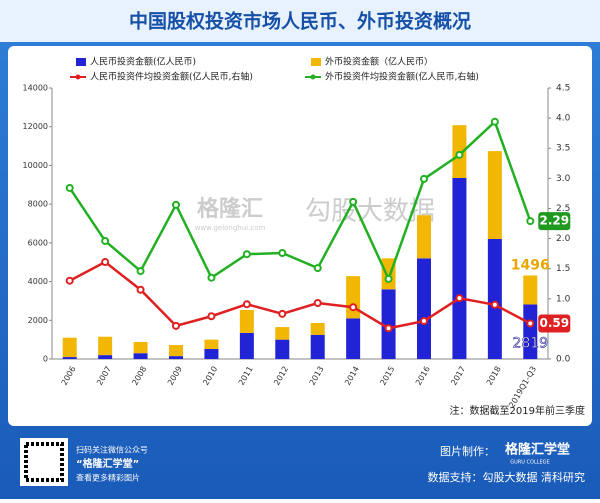 This screenshot has height=503, width=600. Describe the element at coordinates (45, 359) in the screenshot. I see `y-tick-label: 0` at that location.